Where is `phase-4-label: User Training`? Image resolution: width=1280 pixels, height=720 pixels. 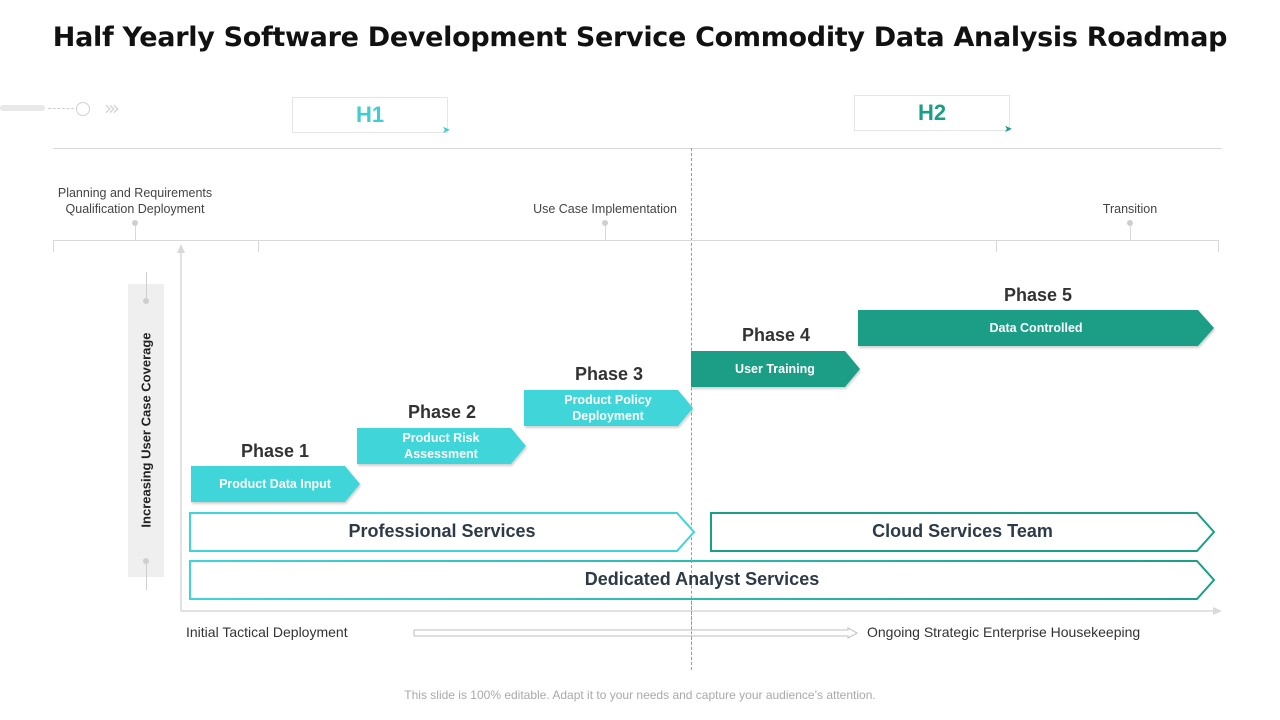
phase-4-label: User Training is located at coordinates (775, 369).